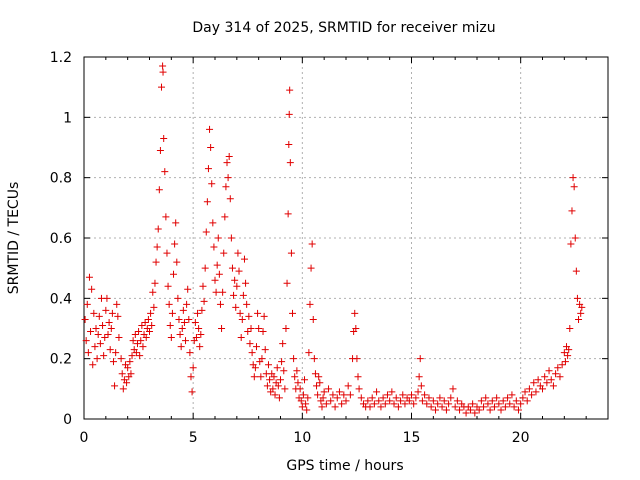  What do you see at coordinates (61, 58) in the screenshot?
I see `y-tick-label: 1.2` at bounding box center [61, 58].